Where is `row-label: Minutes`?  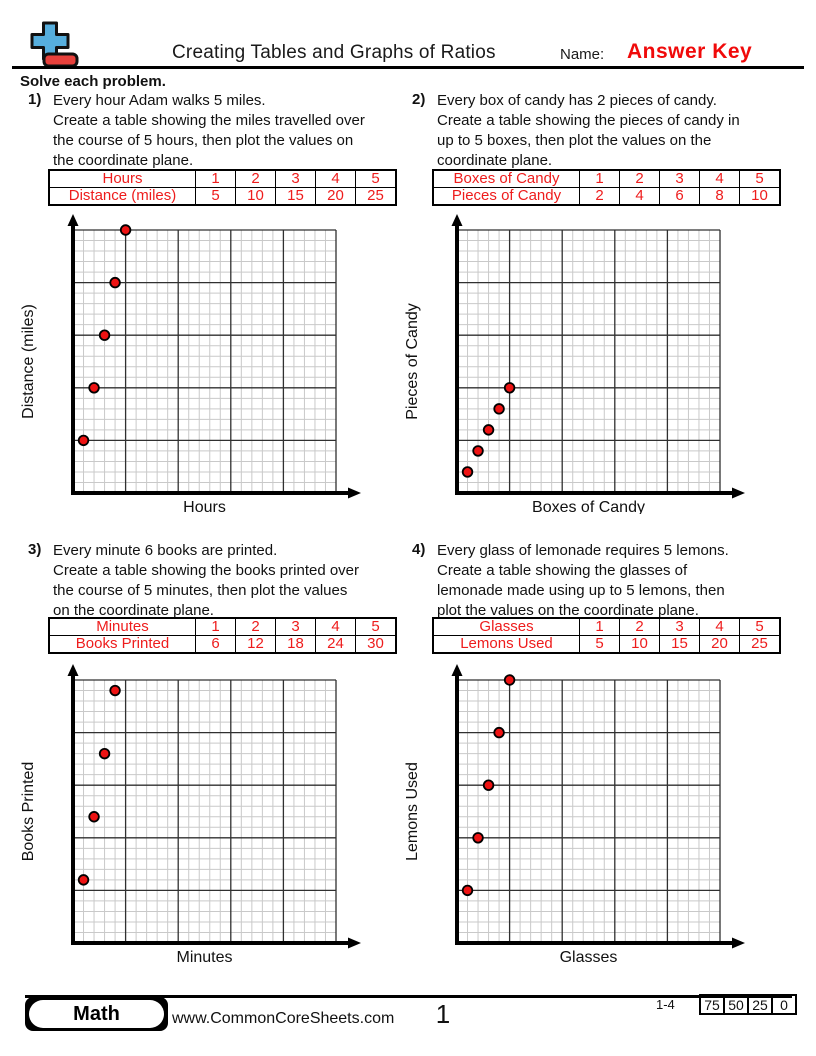
row-label: Minutes is located at coordinates (122, 626).